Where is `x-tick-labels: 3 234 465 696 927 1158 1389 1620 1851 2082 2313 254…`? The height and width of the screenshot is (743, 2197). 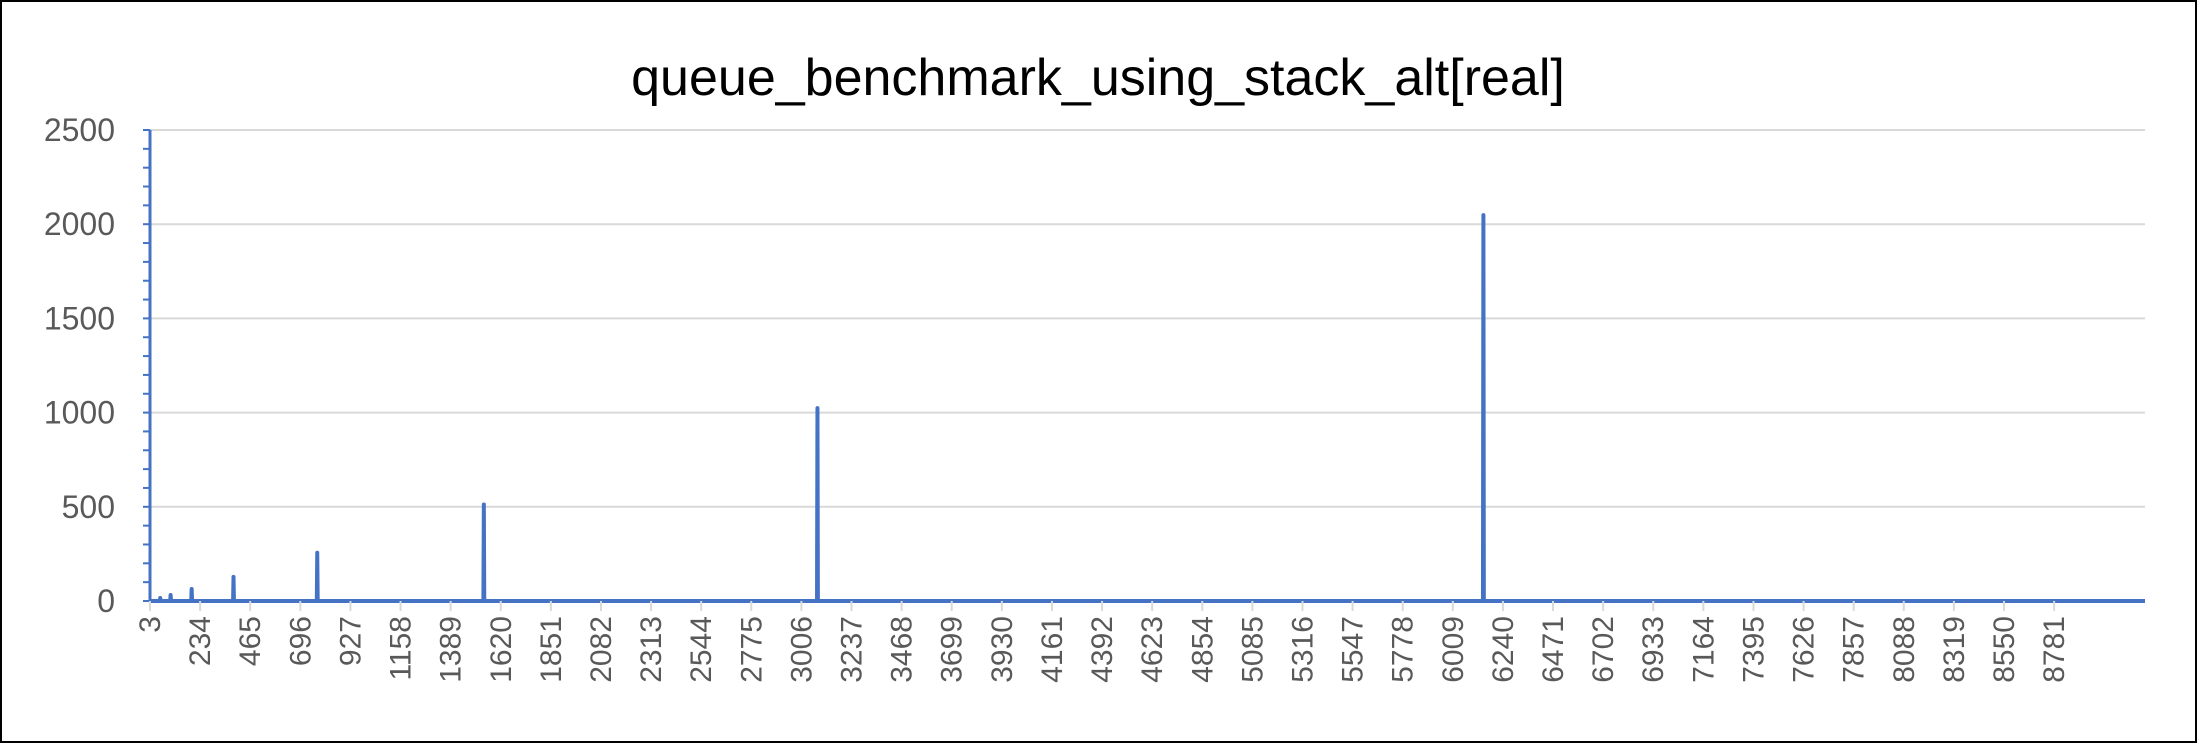
x-tick-labels: 3 234 465 696 927 1158 1389 1620 1851 2082 2313 254… is located at coordinates (1102, 649).